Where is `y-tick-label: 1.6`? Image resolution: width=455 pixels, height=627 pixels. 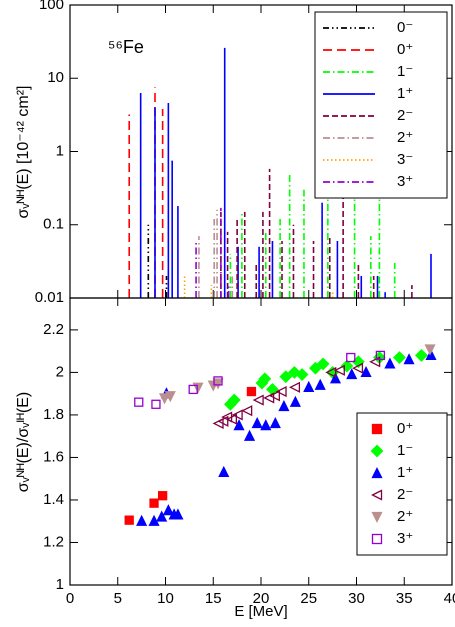 y-tick-label: 1.6 is located at coordinates (53, 456).